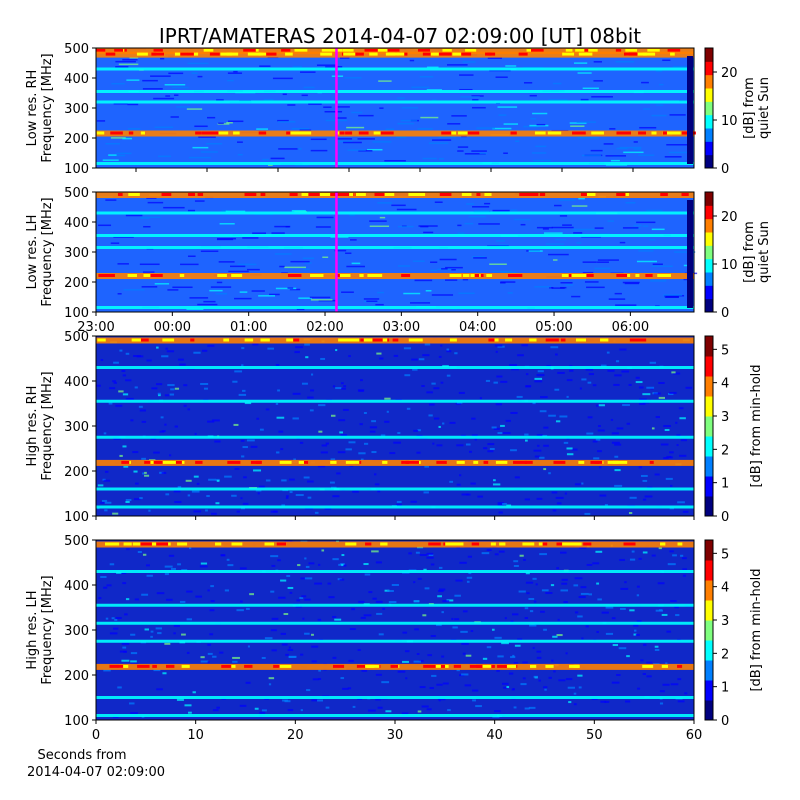 The width and height of the screenshot is (800, 800). I want to click on band-430mhz, so click(395, 69).